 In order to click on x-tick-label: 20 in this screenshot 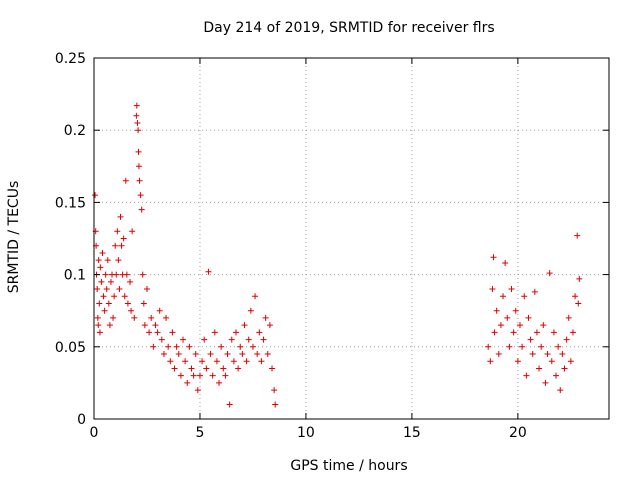, I will do `click(518, 433)`.